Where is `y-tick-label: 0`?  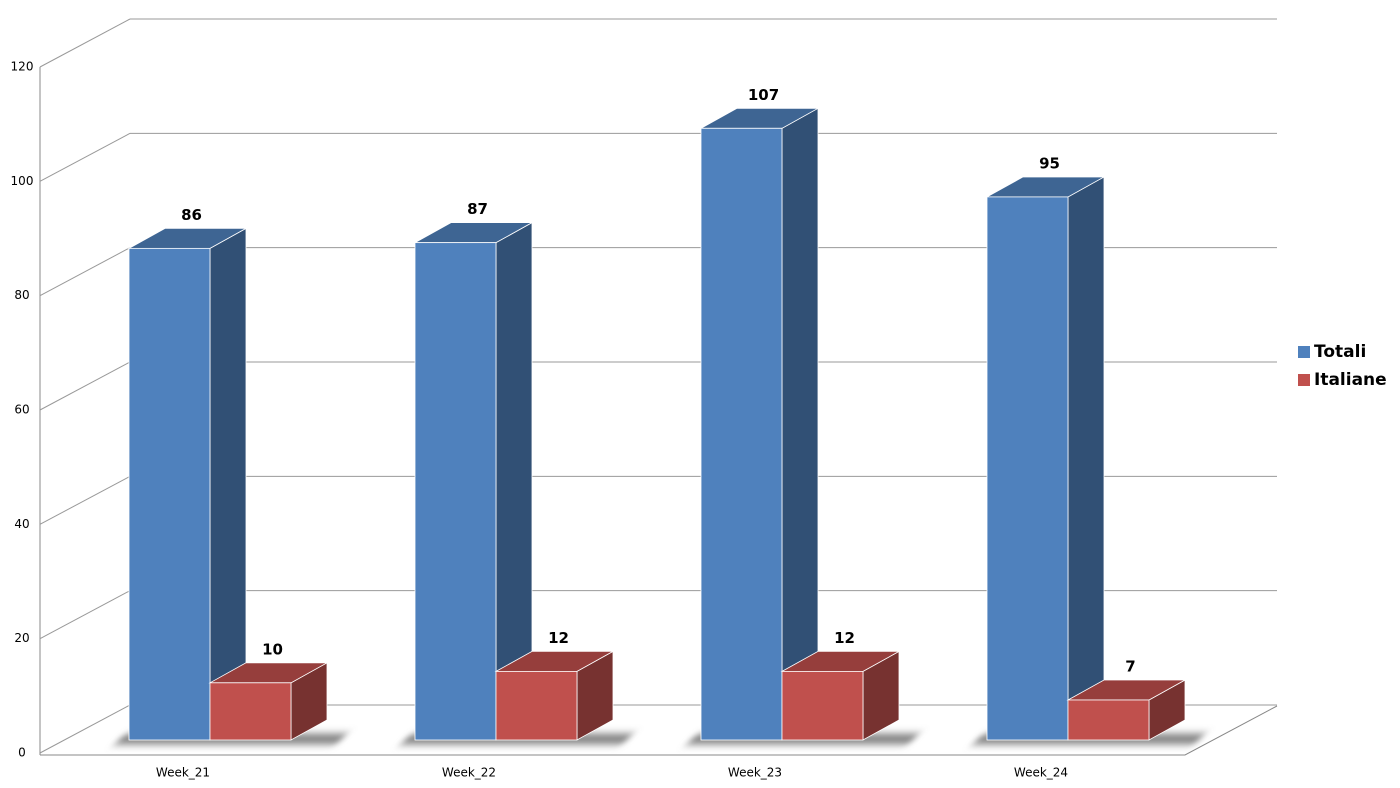 y-tick-label: 0 is located at coordinates (22, 753).